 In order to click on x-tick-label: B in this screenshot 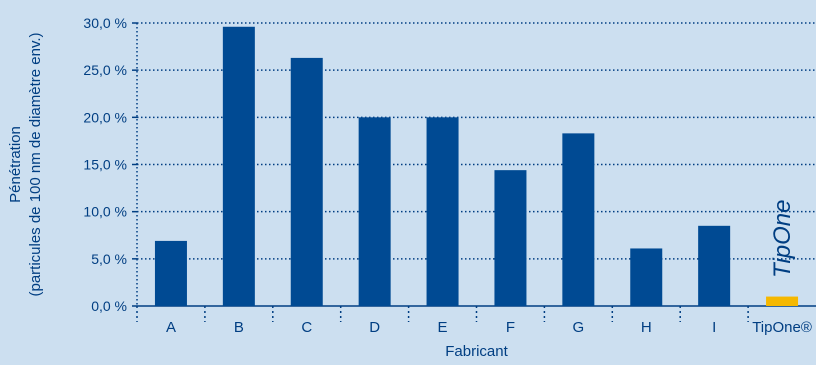, I will do `click(239, 327)`.